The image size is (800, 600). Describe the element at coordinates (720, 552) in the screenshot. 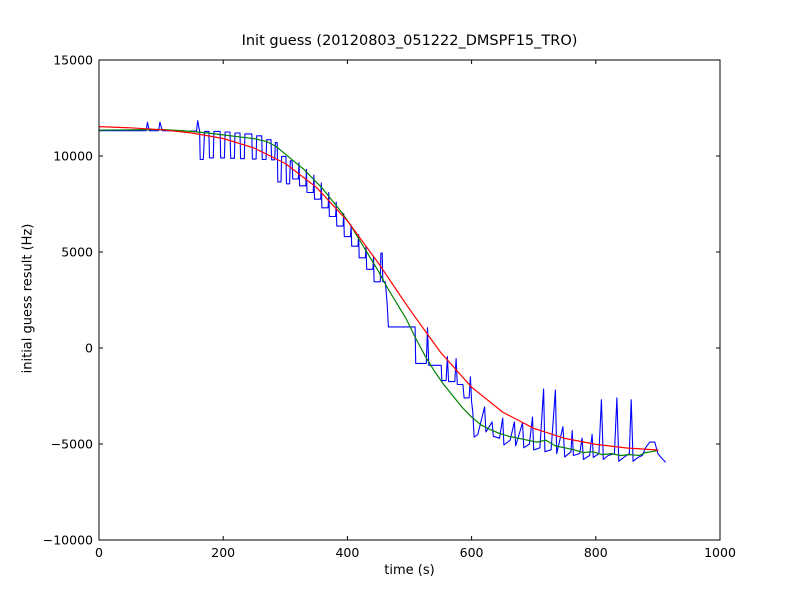

I see `x-tick-label: 1000` at that location.